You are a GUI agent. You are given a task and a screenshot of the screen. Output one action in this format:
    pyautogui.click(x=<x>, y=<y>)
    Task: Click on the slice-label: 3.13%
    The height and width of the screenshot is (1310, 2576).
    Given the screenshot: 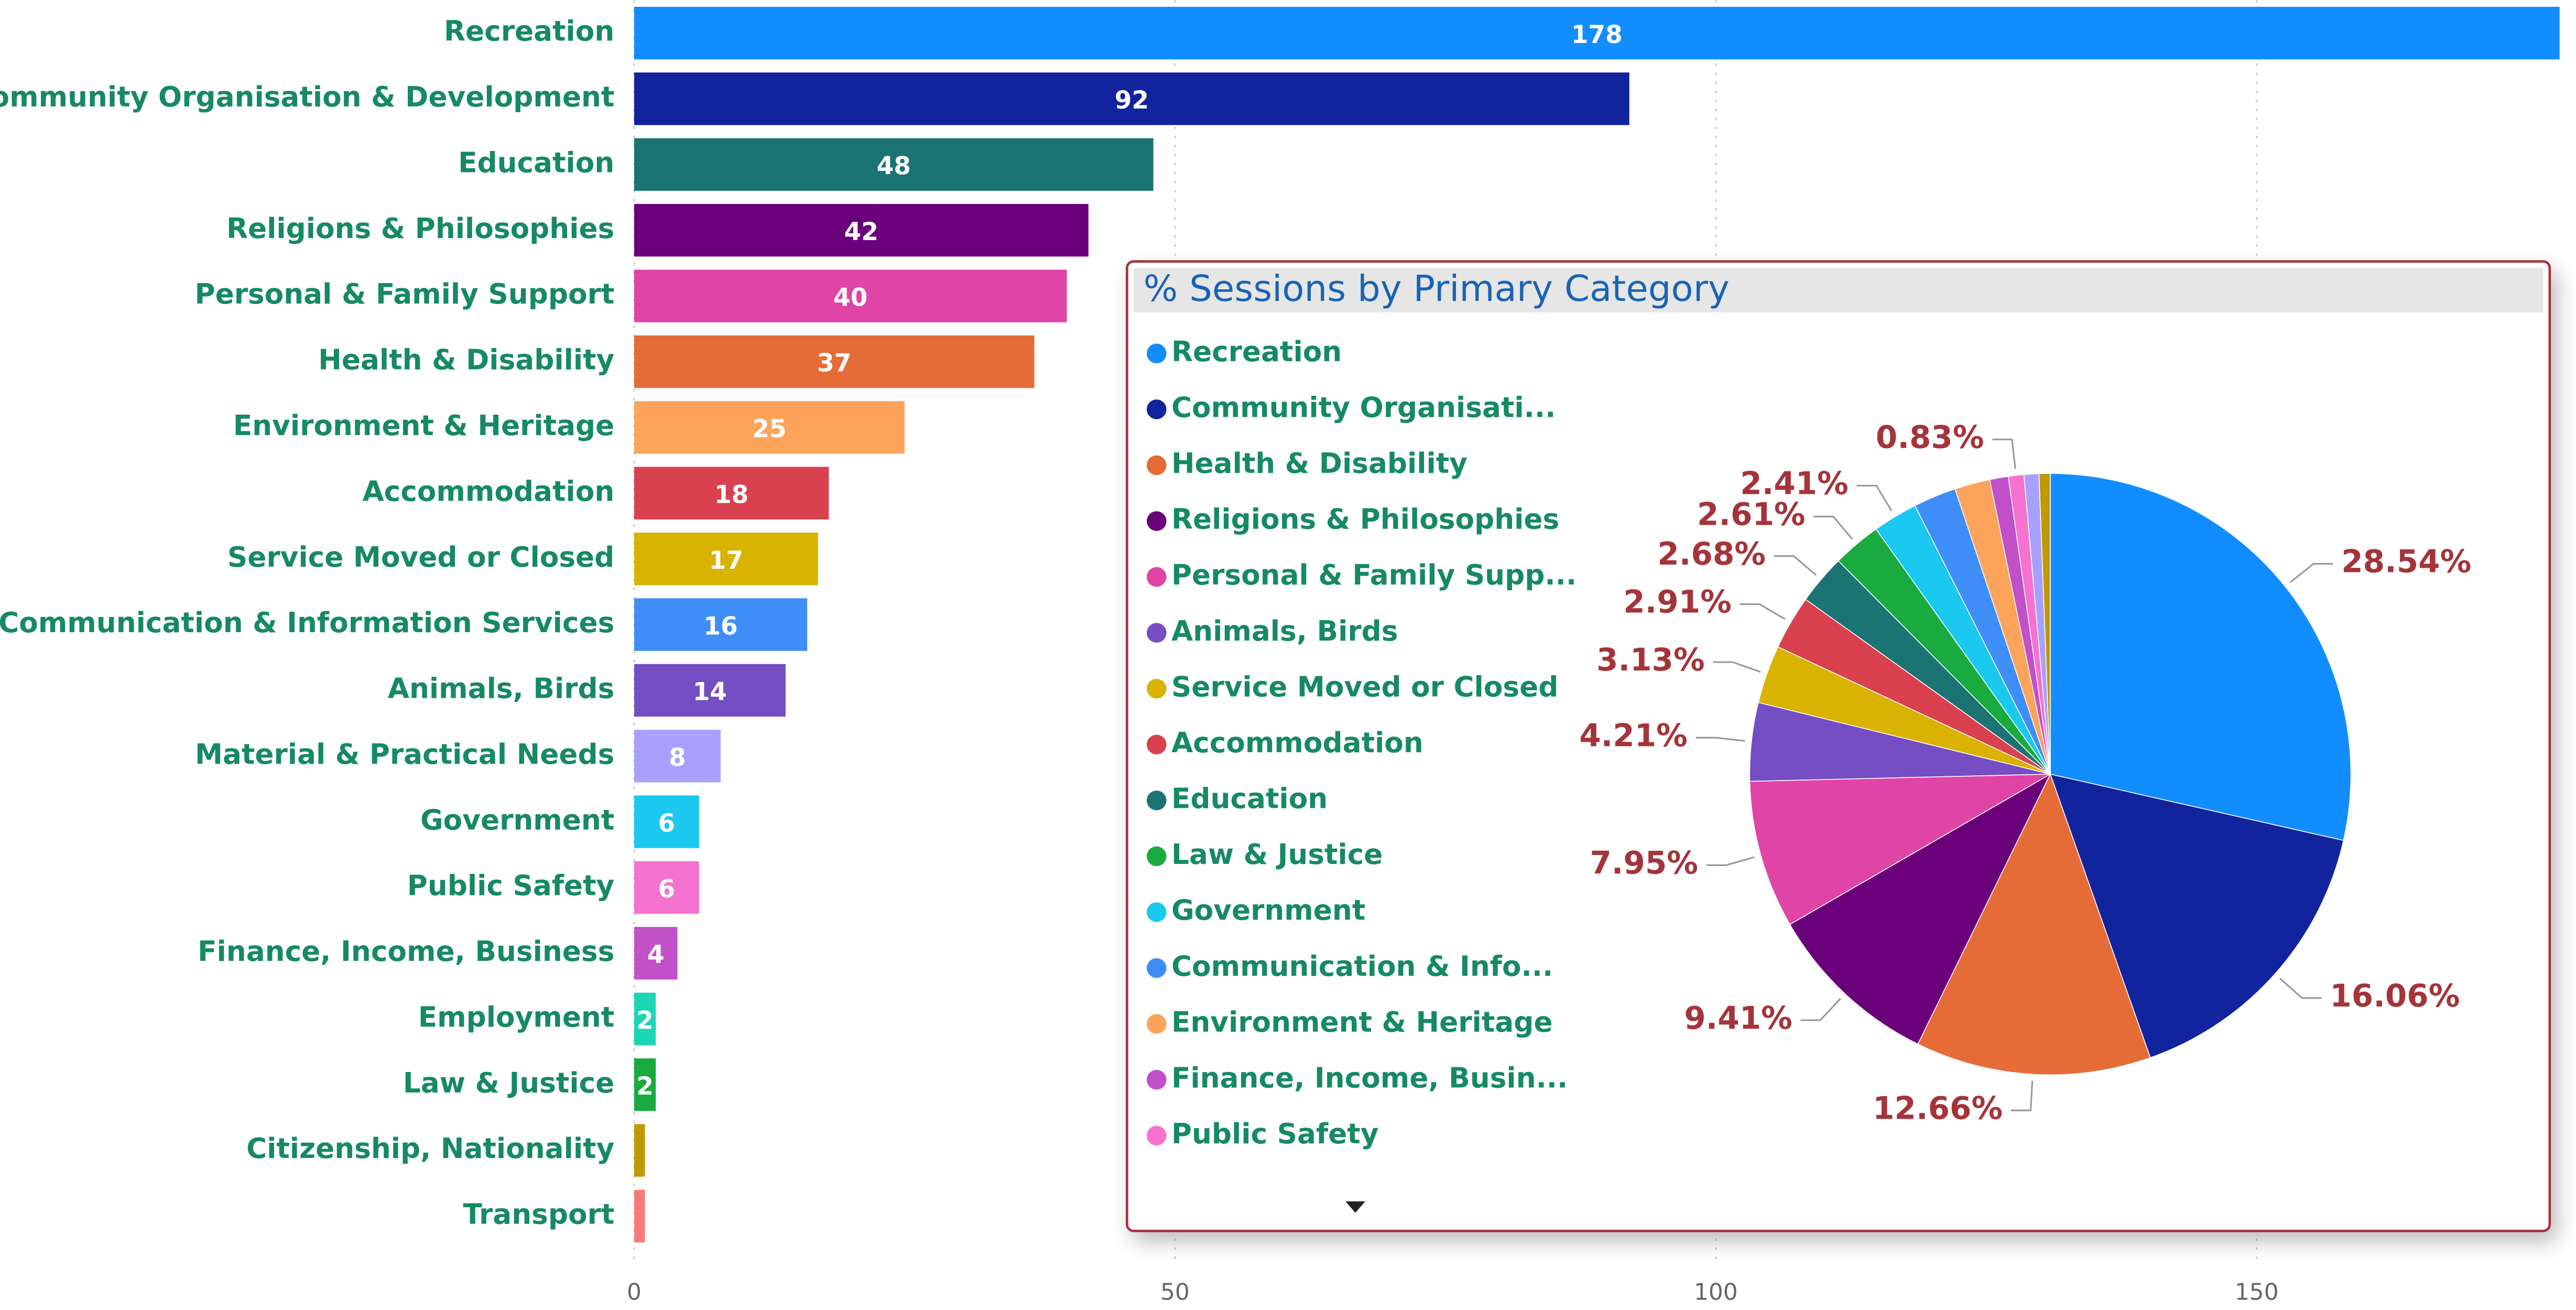 What is the action you would take?
    pyautogui.click(x=1650, y=660)
    